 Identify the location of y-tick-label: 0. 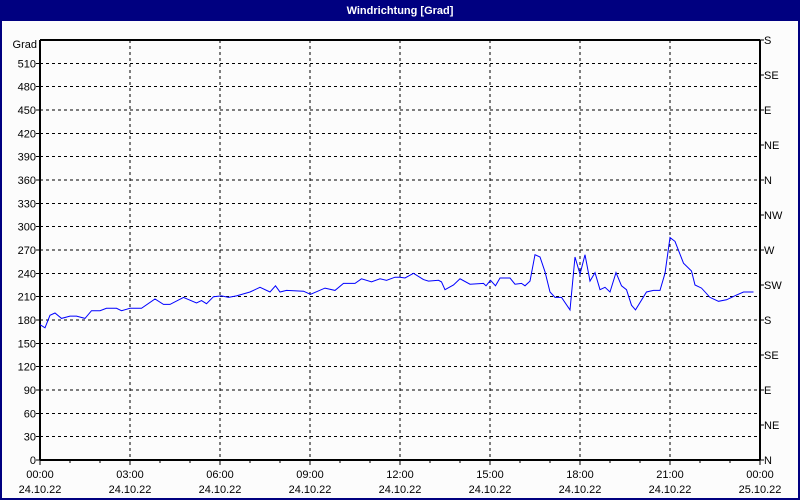
(33, 461).